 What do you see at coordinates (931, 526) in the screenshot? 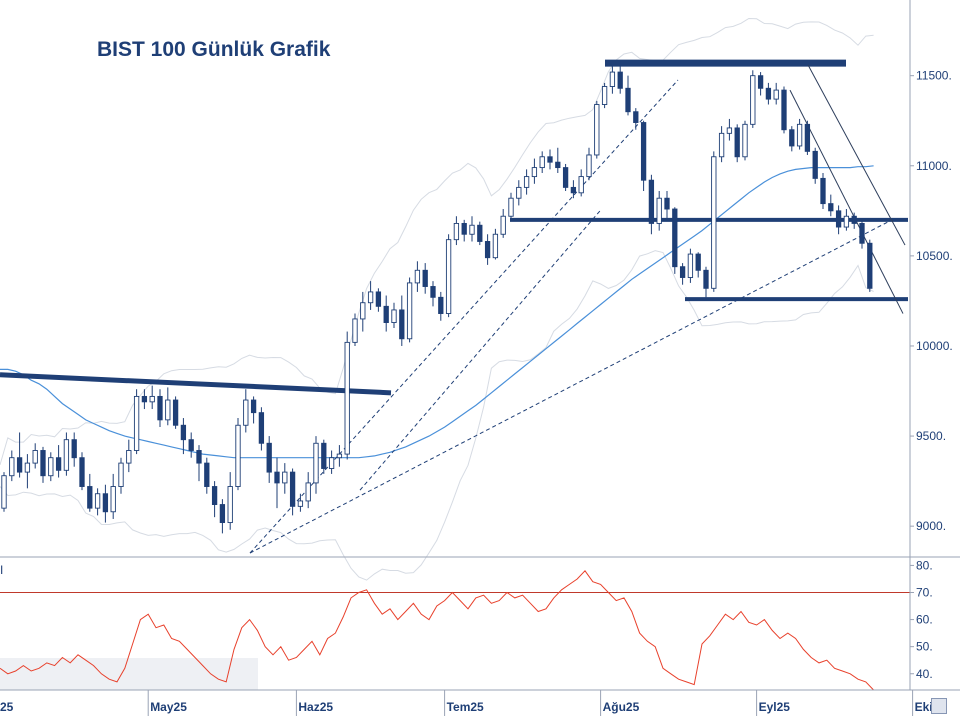
I see `price-tick-label: 9000.` at bounding box center [931, 526].